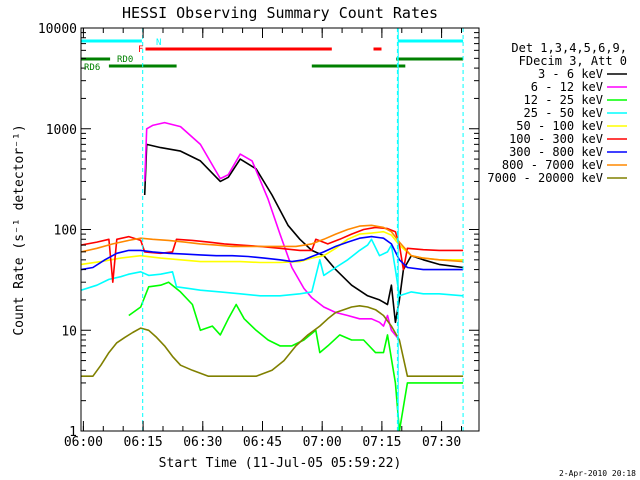 The width and height of the screenshot is (640, 480). I want to click on x-tick-label: 07:15, so click(381, 442).